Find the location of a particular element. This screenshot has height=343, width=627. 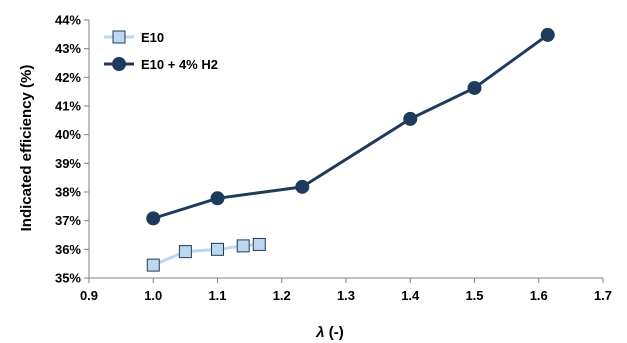

x-tick-labels: 0.9 1.0 1.1 1.2 1.3 1.4 1.5 1.6 1.7 is located at coordinates (346, 295).